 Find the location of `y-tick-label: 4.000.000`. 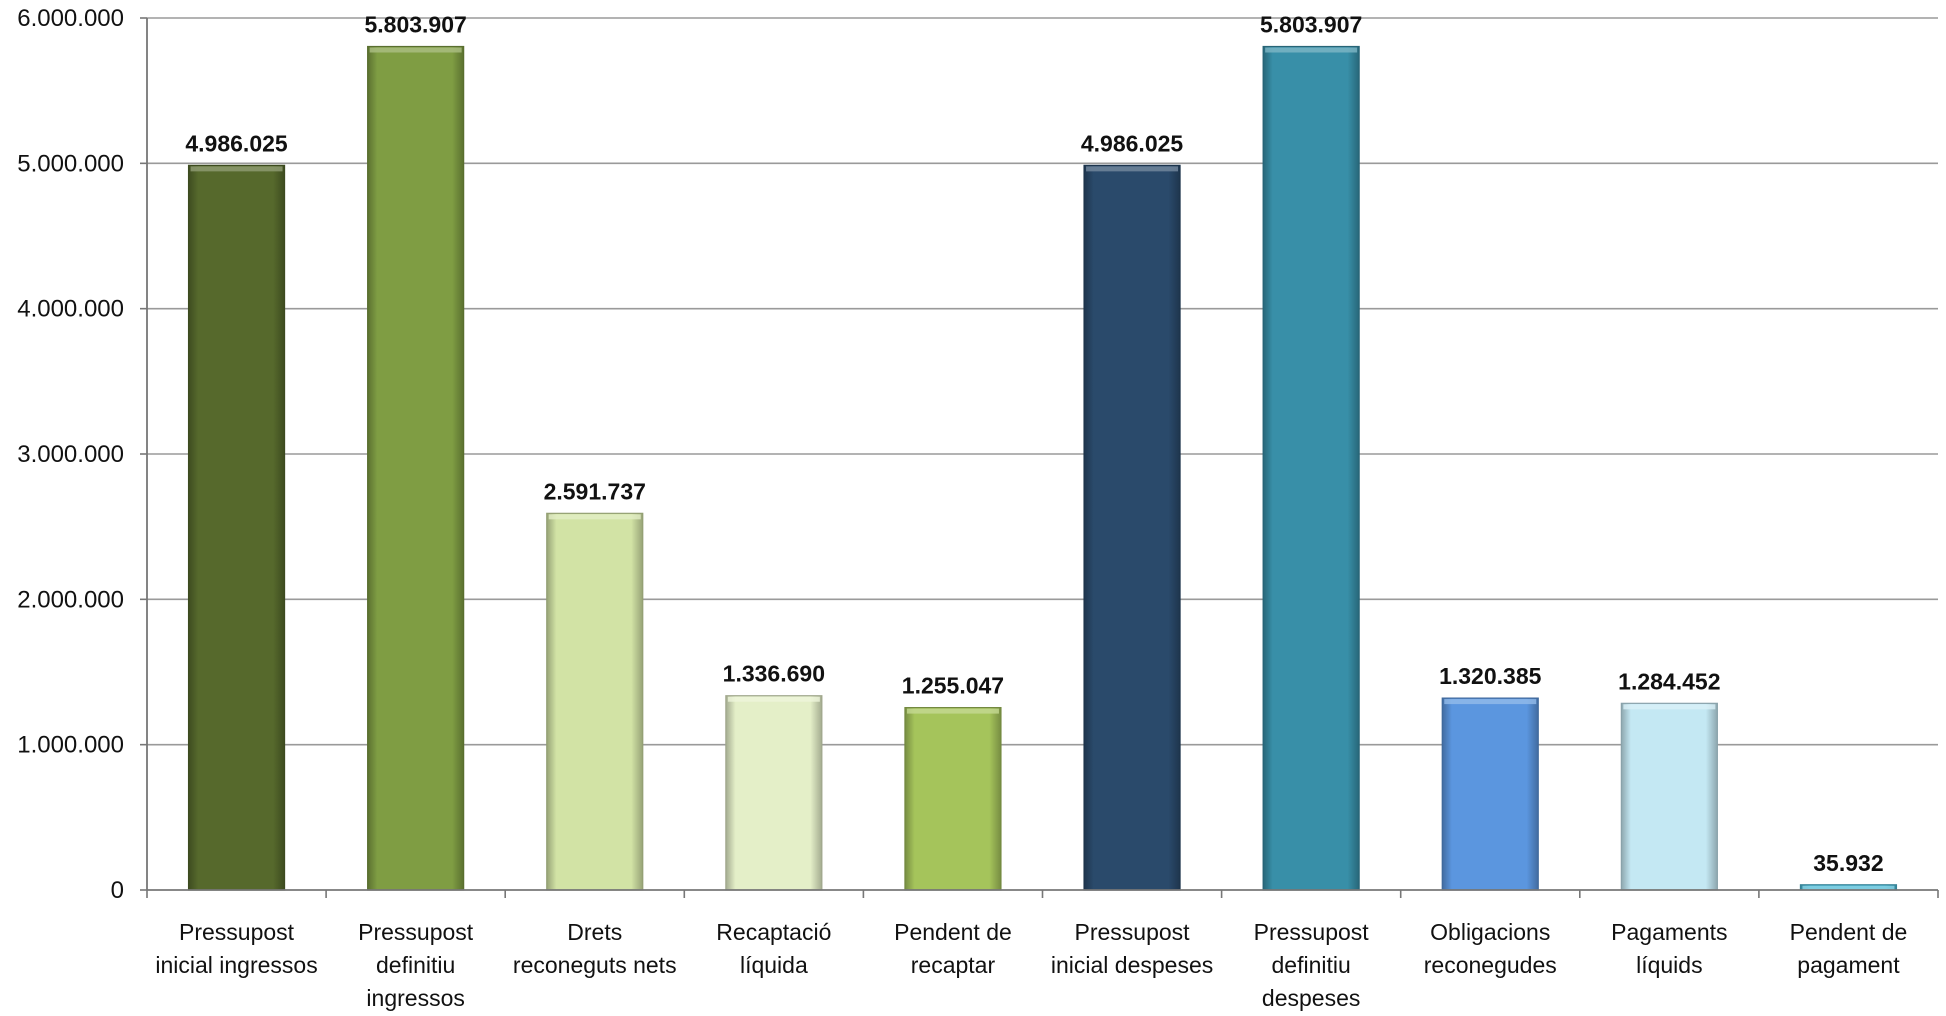

y-tick-label: 4.000.000 is located at coordinates (70, 309).